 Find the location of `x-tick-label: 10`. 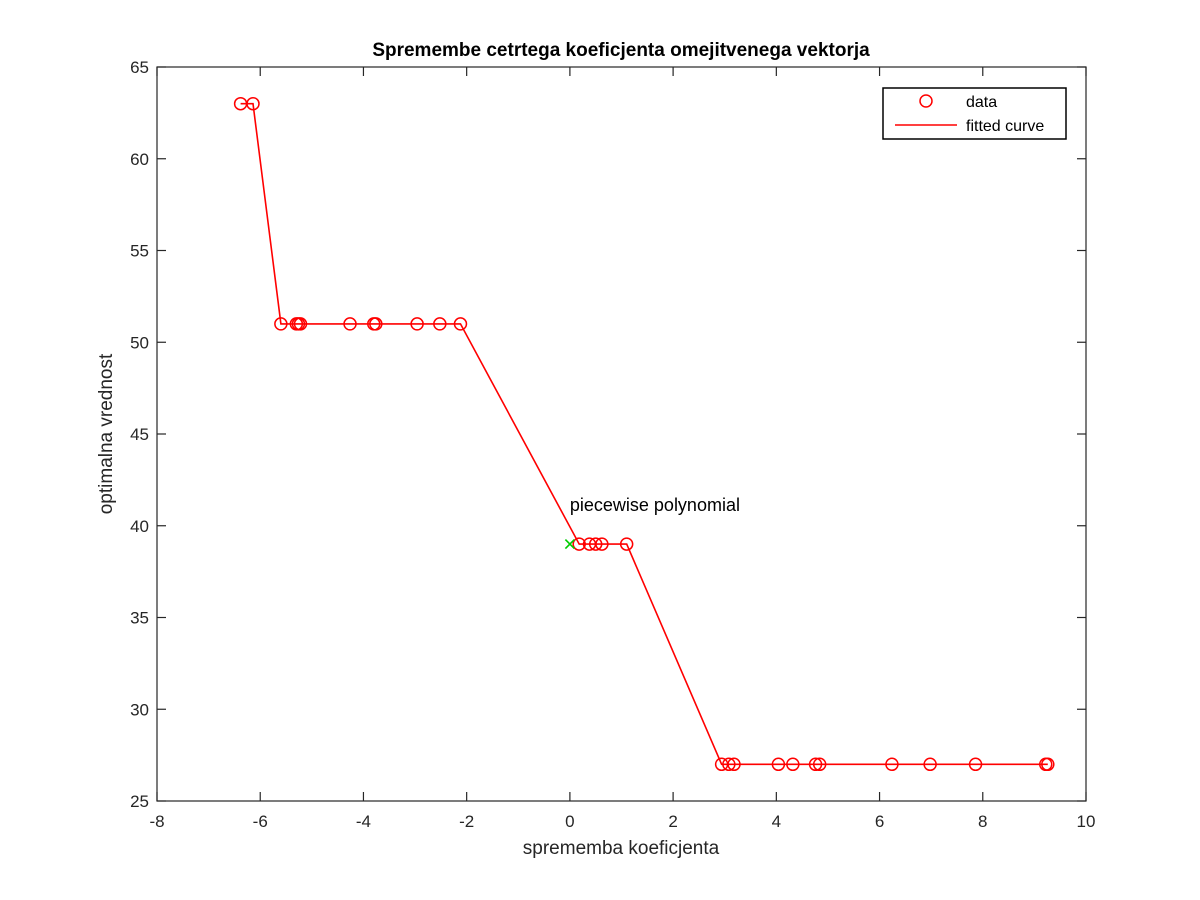

x-tick-label: 10 is located at coordinates (1086, 821).